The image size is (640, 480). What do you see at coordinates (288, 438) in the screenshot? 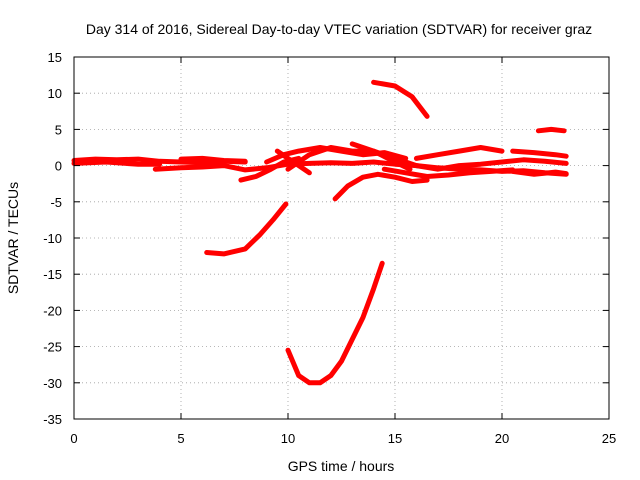
I see `x-tick-label: 10` at bounding box center [288, 438].